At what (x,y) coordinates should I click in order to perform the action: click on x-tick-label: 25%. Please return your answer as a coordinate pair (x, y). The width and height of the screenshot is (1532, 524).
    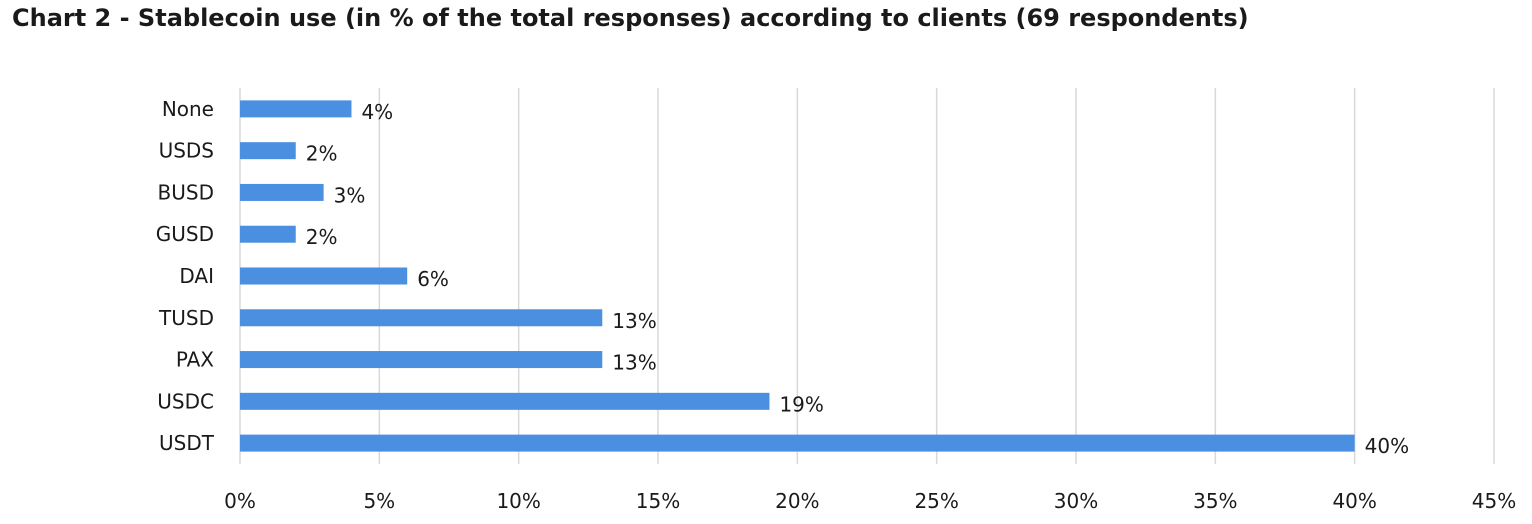
    Looking at the image, I should click on (936, 501).